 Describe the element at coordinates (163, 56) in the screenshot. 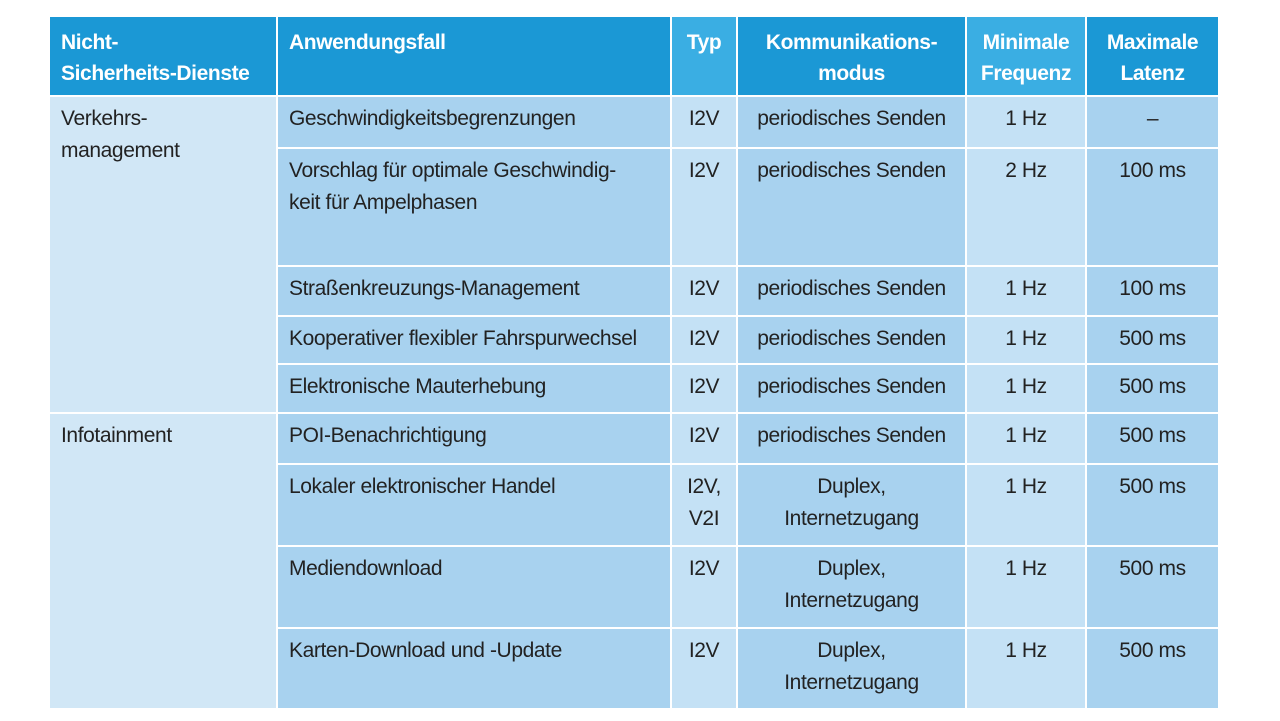

I see `header-cell: Nicht- Sicherheits-Dienste` at that location.